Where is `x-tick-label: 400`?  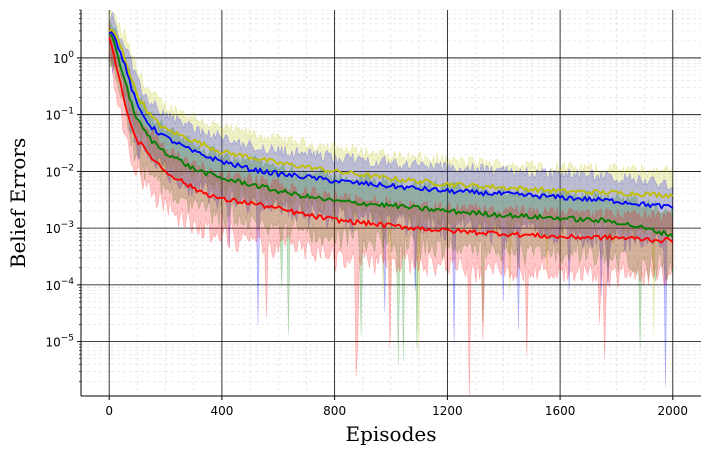
x-tick-label: 400 is located at coordinates (221, 411).